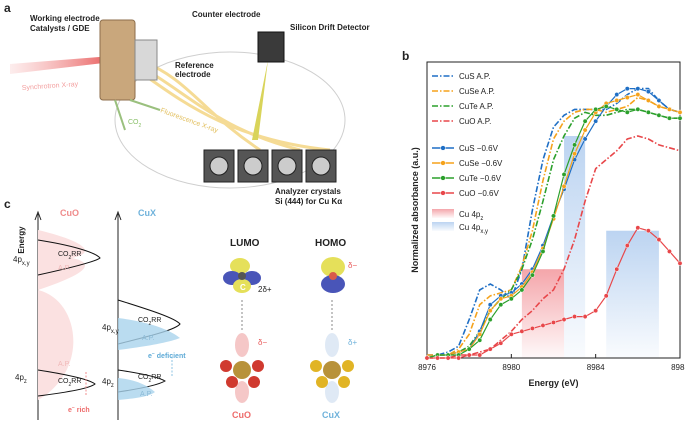  What do you see at coordinates (194, 70) in the screenshot?
I see `label-reference: Reference electrode` at bounding box center [194, 70].